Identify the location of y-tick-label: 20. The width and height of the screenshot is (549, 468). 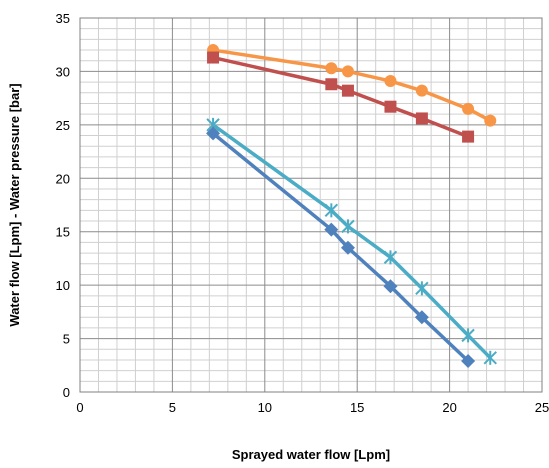
(63, 178).